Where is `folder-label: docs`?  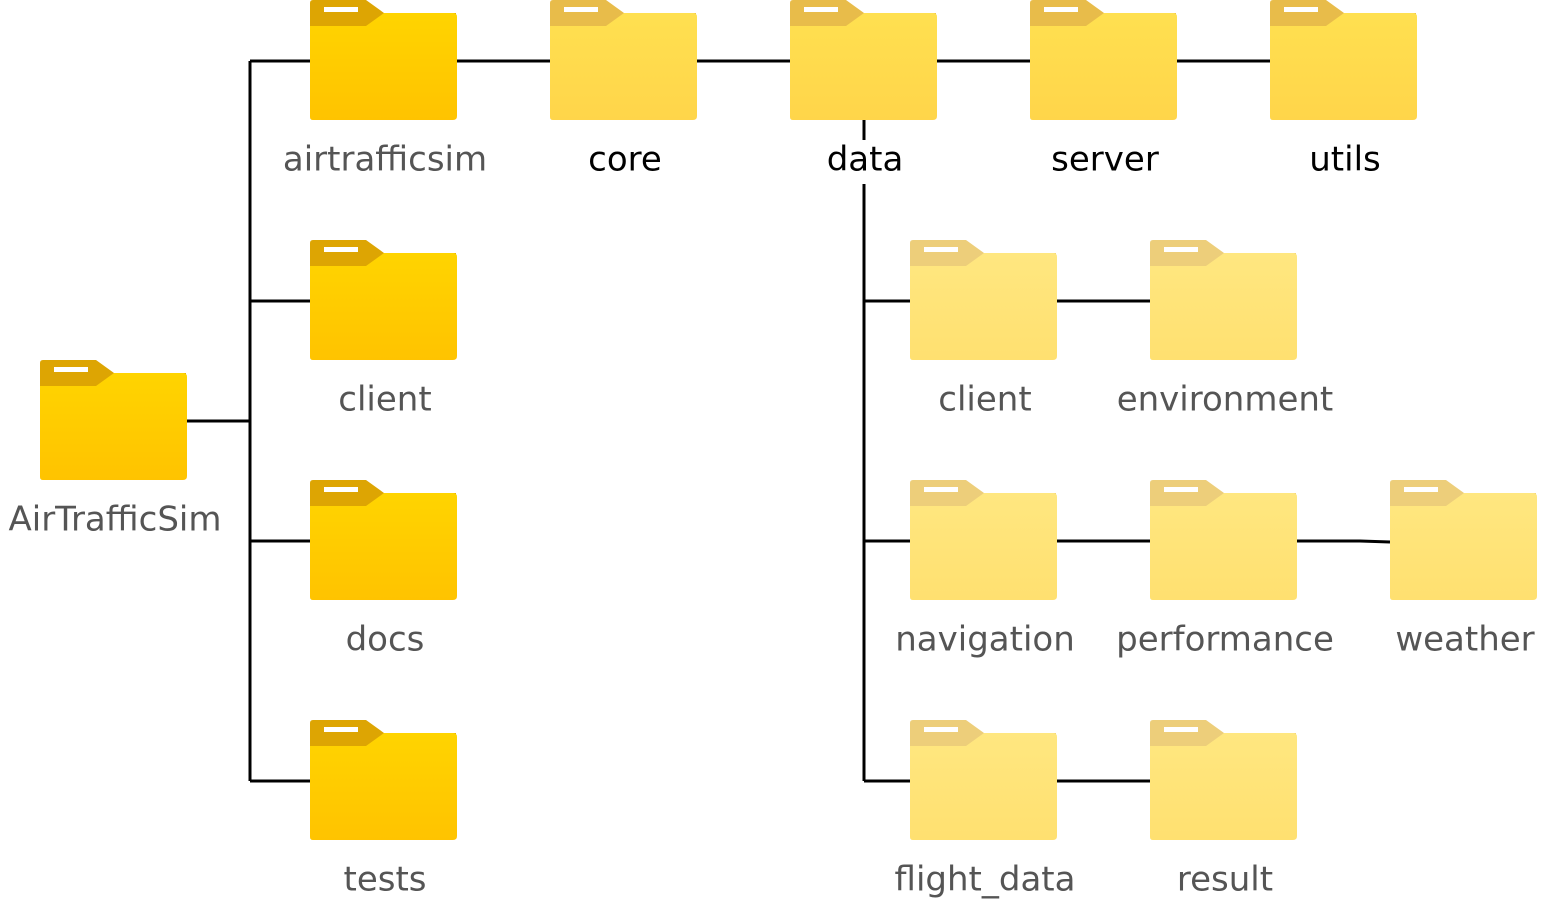
folder-label: docs is located at coordinates (385, 640).